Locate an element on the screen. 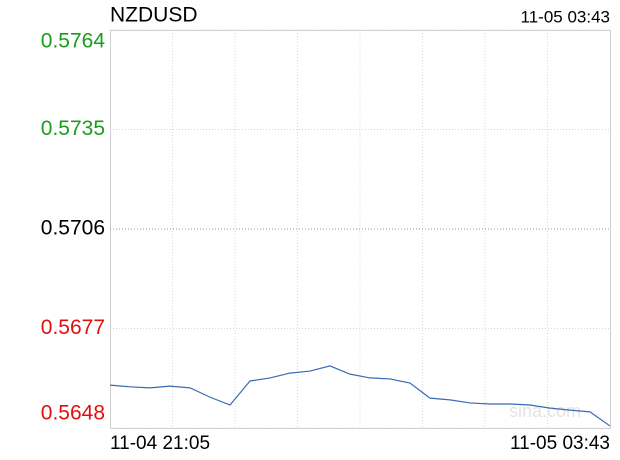 Image resolution: width=620 pixels, height=460 pixels. y-tick-label: 0.5735 is located at coordinates (73, 128).